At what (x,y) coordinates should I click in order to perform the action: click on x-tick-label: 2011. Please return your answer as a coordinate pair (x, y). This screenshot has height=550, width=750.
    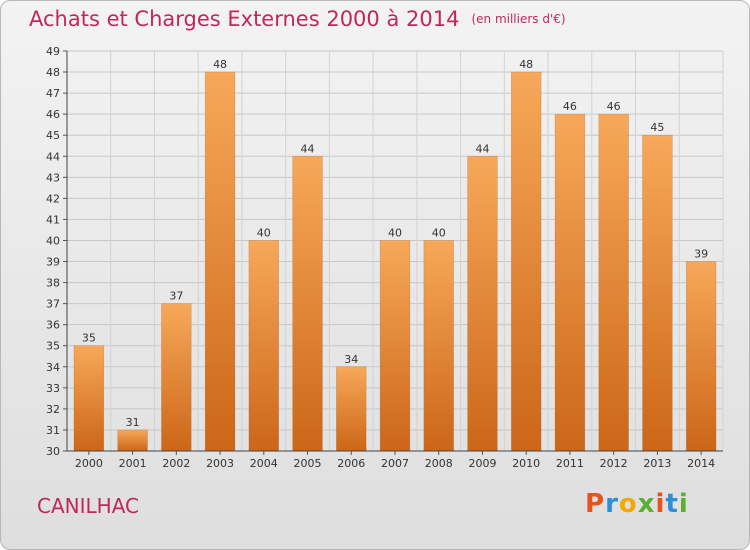
    Looking at the image, I should click on (570, 463).